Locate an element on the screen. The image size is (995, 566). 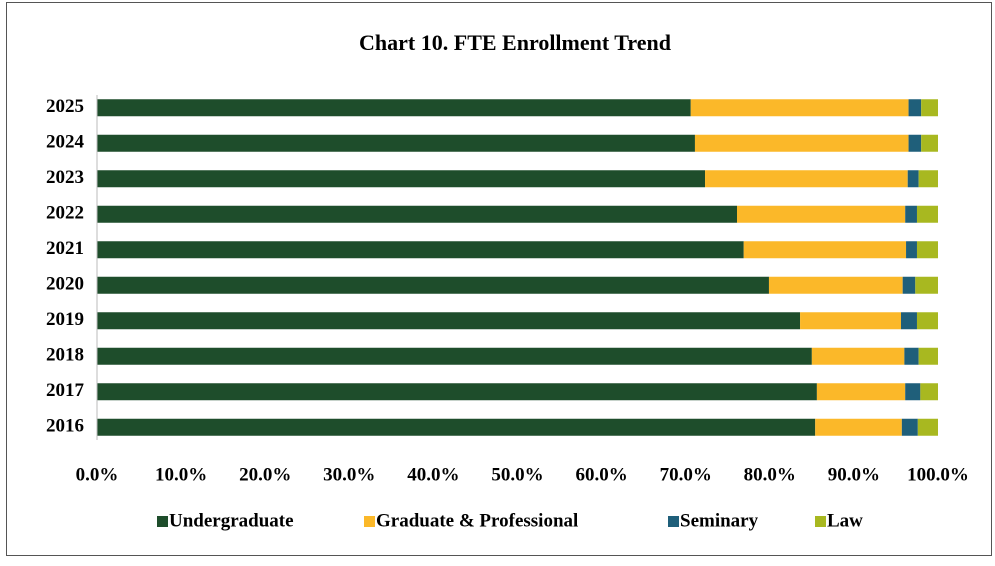
x-tick-label: 20.0% is located at coordinates (265, 474).